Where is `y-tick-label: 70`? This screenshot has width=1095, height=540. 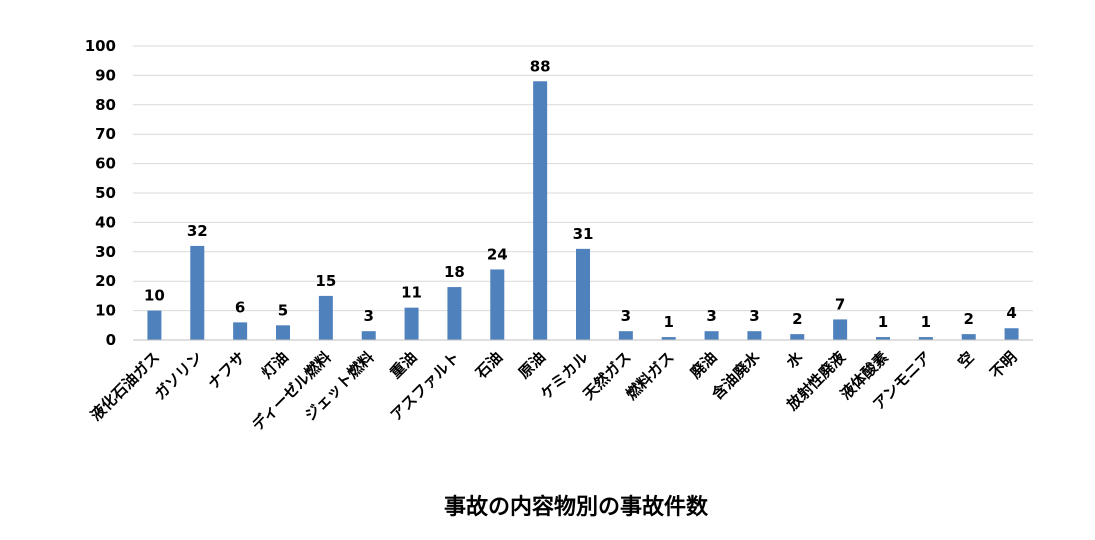
y-tick-label: 70 is located at coordinates (105, 134).